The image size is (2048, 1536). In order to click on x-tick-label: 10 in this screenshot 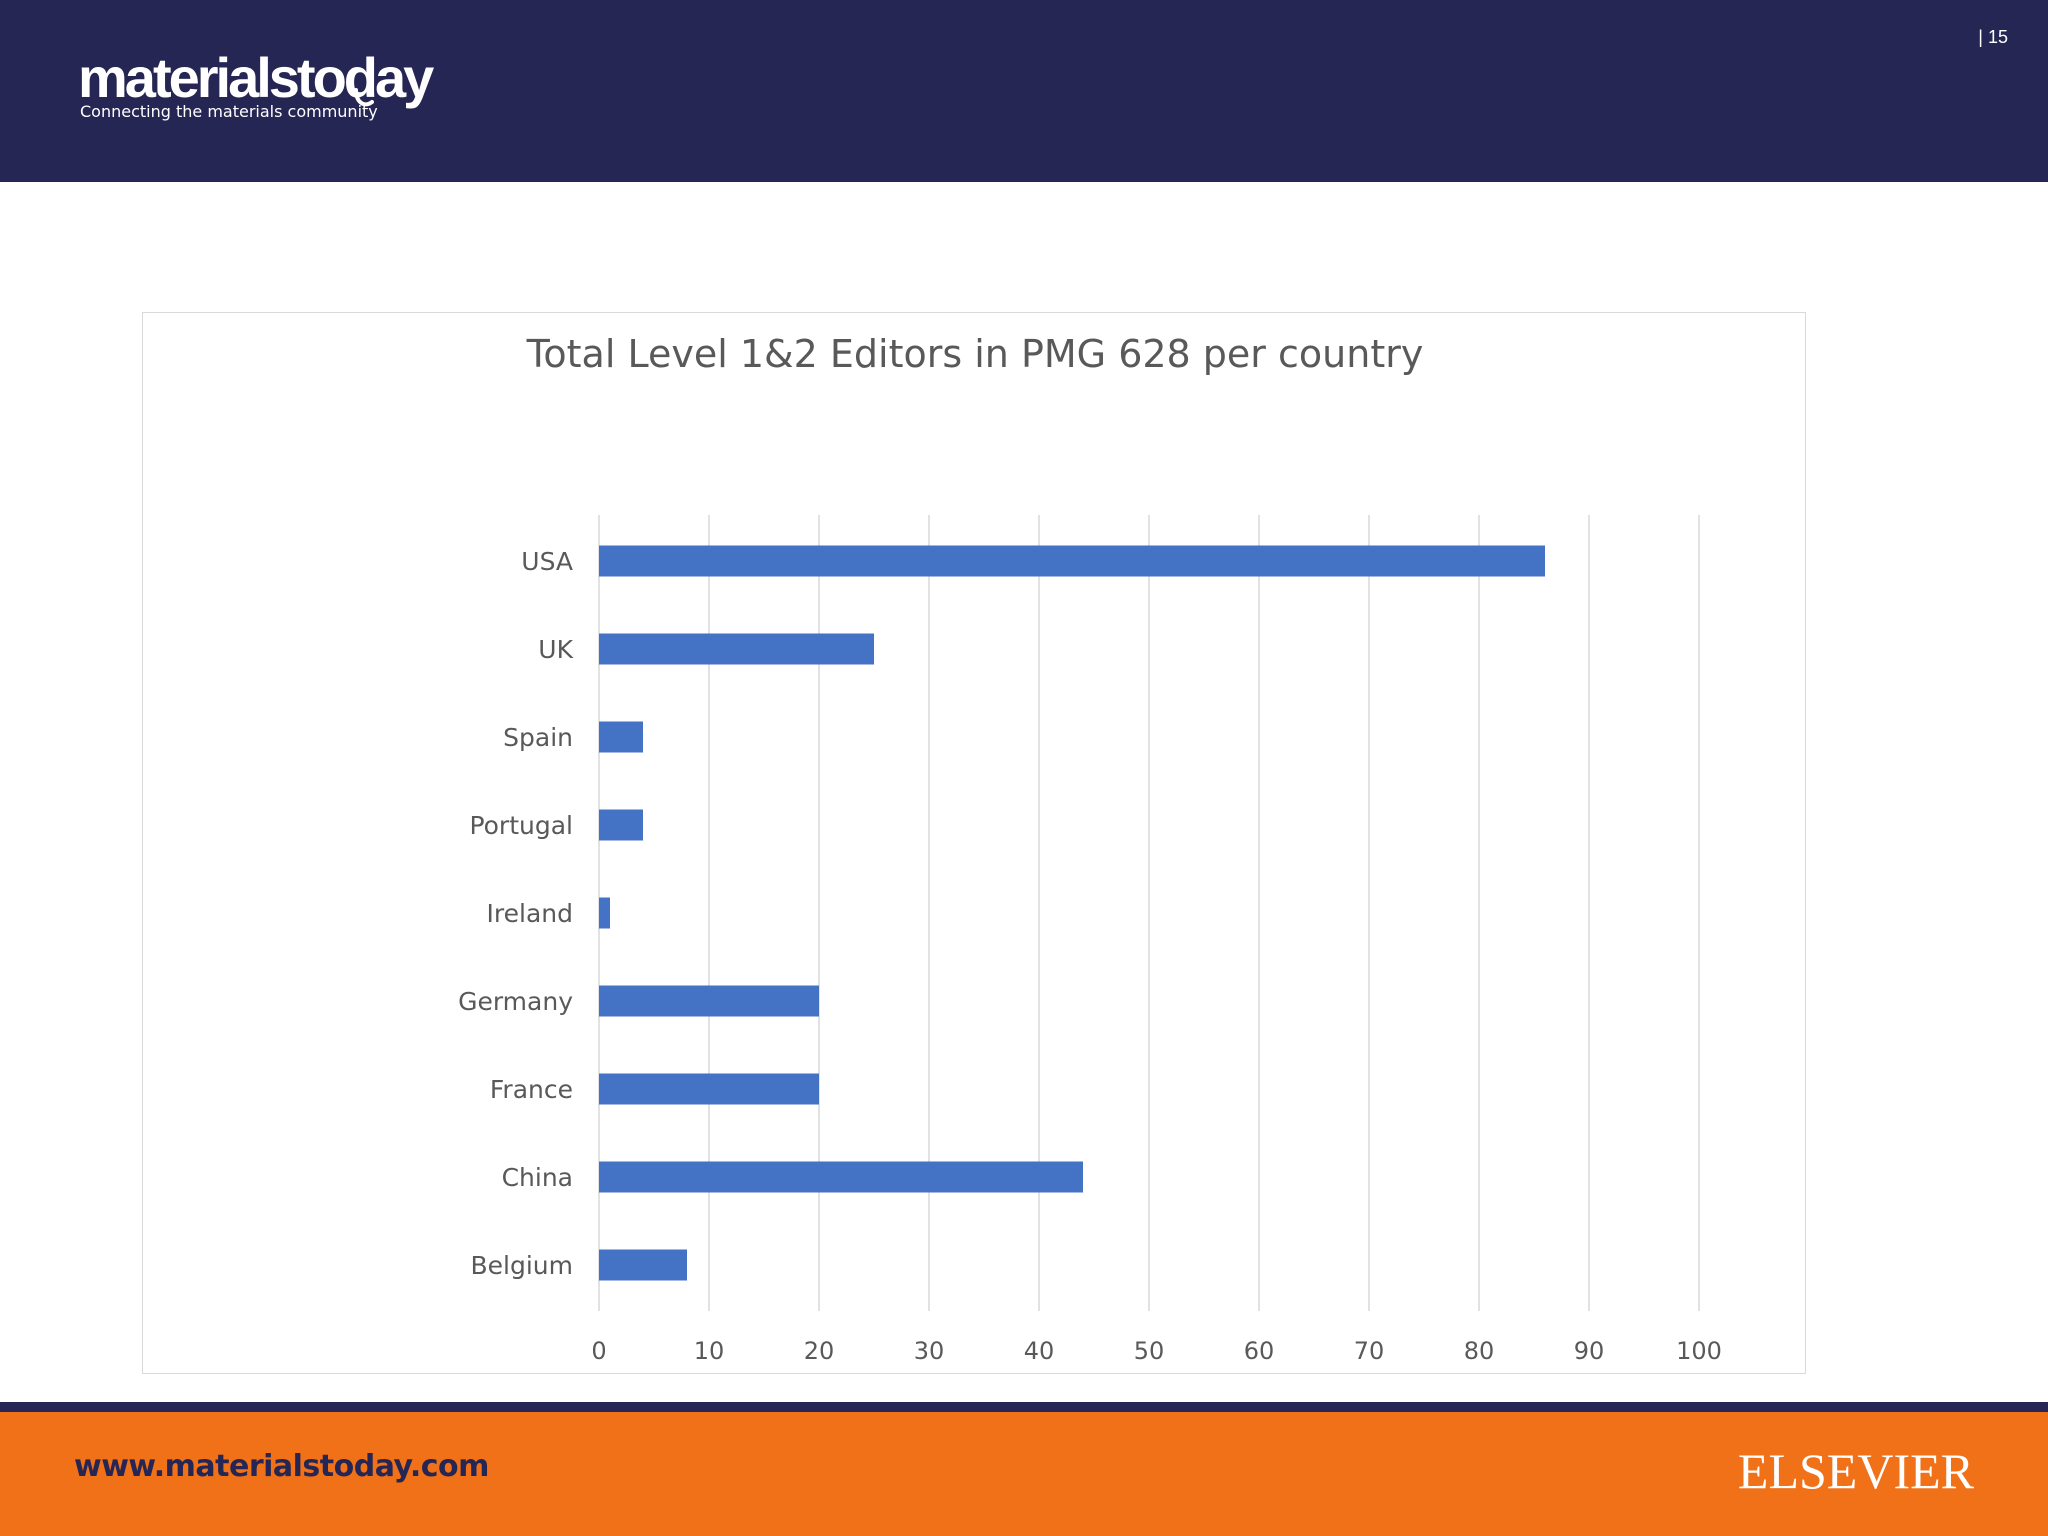, I will do `click(709, 1351)`.